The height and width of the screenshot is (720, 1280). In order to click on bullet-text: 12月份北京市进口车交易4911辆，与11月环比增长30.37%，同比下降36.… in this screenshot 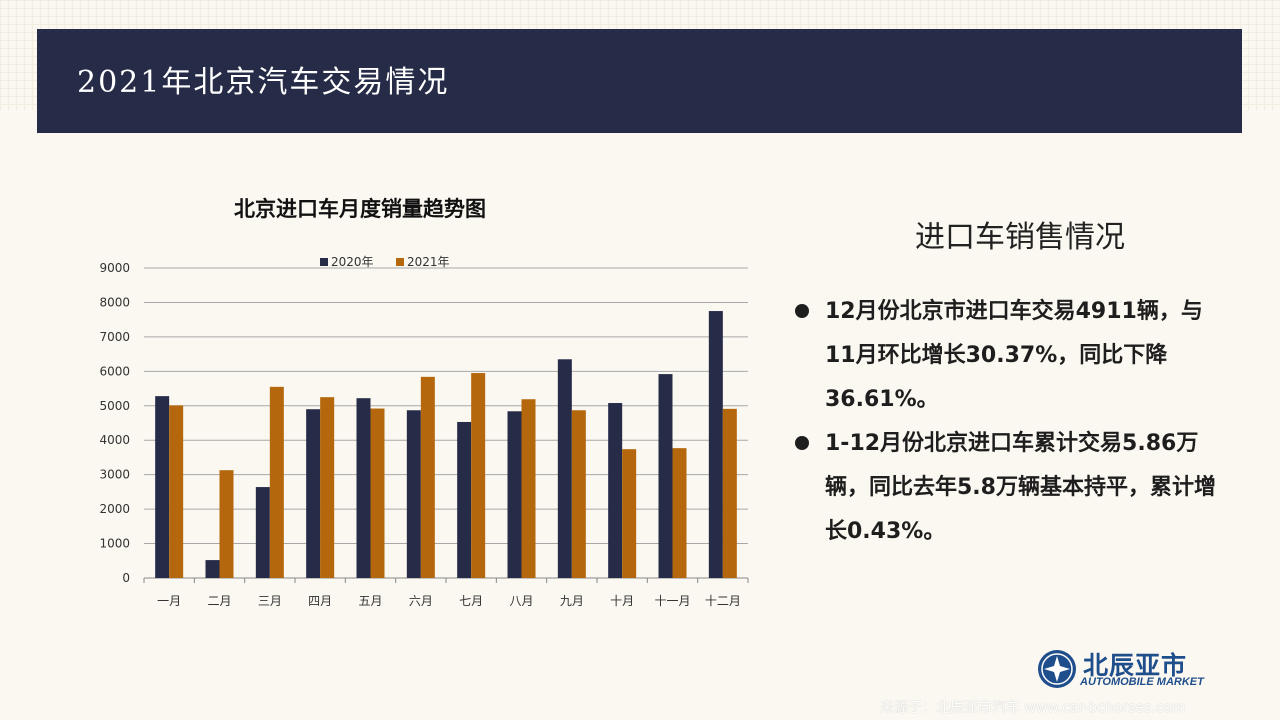, I will do `click(1014, 355)`.